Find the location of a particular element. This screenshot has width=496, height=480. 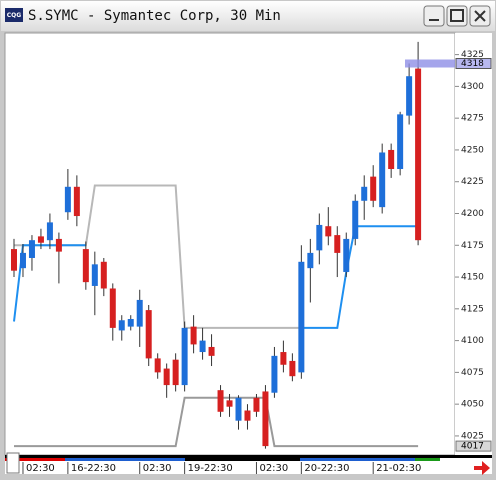

x-tick-label: 16-22:30 is located at coordinates (93, 468).